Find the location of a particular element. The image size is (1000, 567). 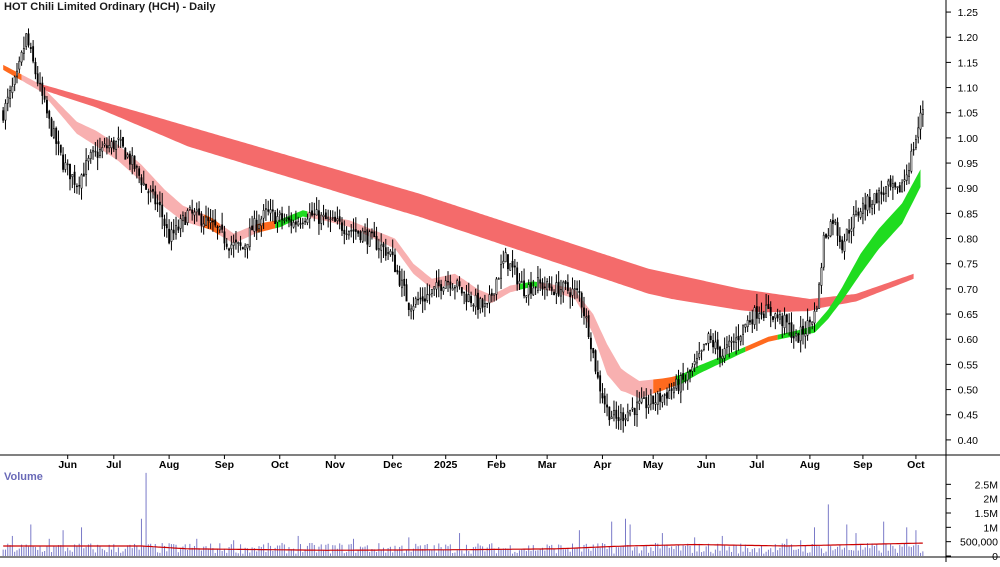

x-tick-label: Nov is located at coordinates (335, 465).